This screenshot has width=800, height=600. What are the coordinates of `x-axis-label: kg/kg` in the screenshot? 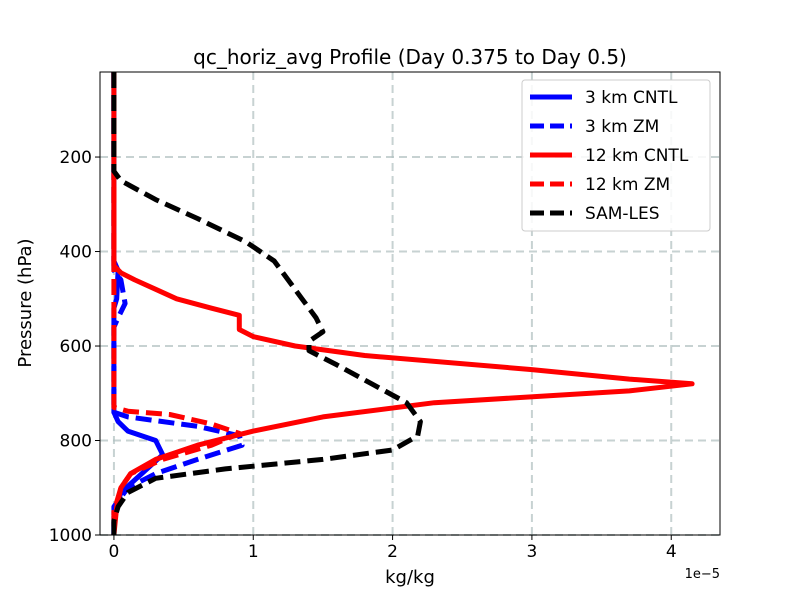 It's located at (410, 577).